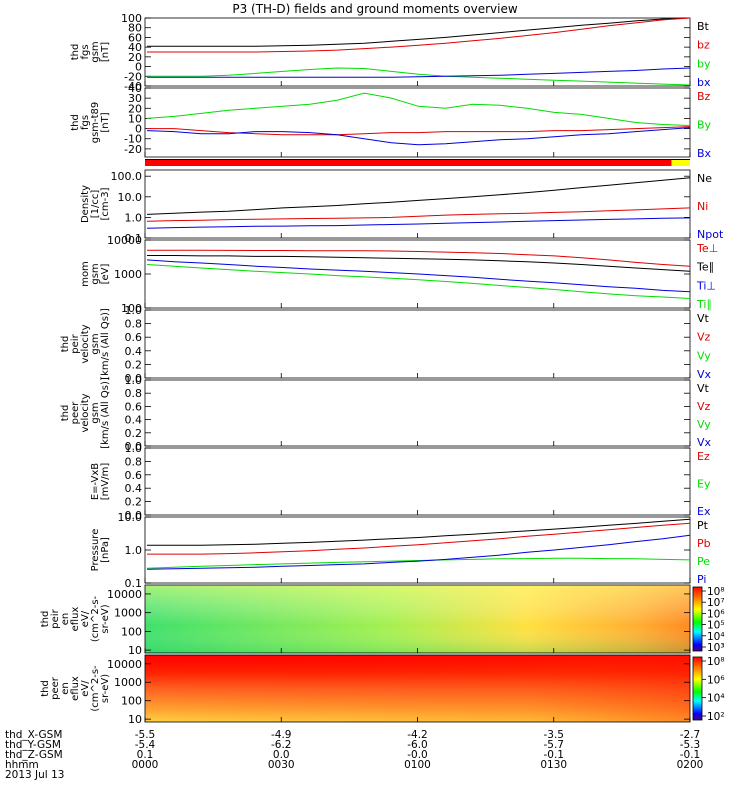 Image resolution: width=750 pixels, height=800 pixels. Describe the element at coordinates (417, 735) in the screenshot. I see `x-tick-value: -4.2` at that location.